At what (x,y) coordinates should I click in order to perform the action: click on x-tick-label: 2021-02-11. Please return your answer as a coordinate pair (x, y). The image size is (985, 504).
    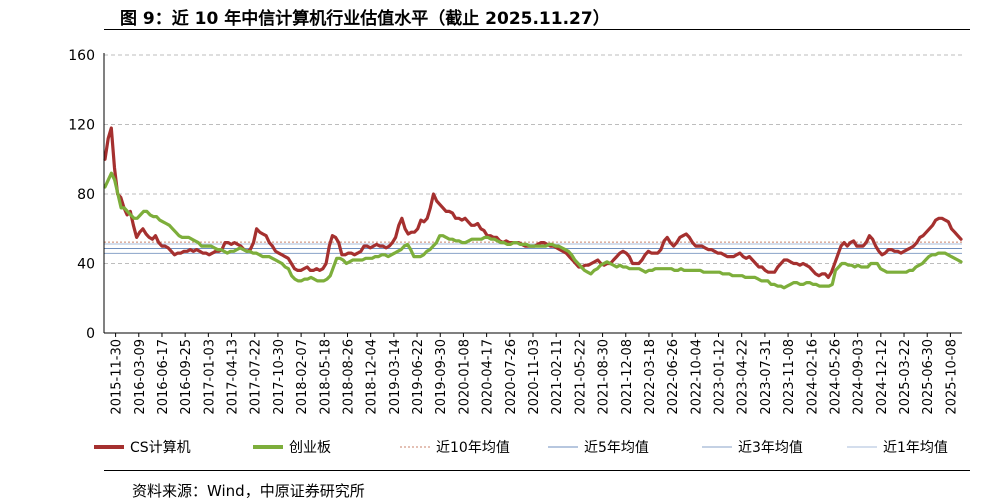
    Looking at the image, I should click on (557, 377).